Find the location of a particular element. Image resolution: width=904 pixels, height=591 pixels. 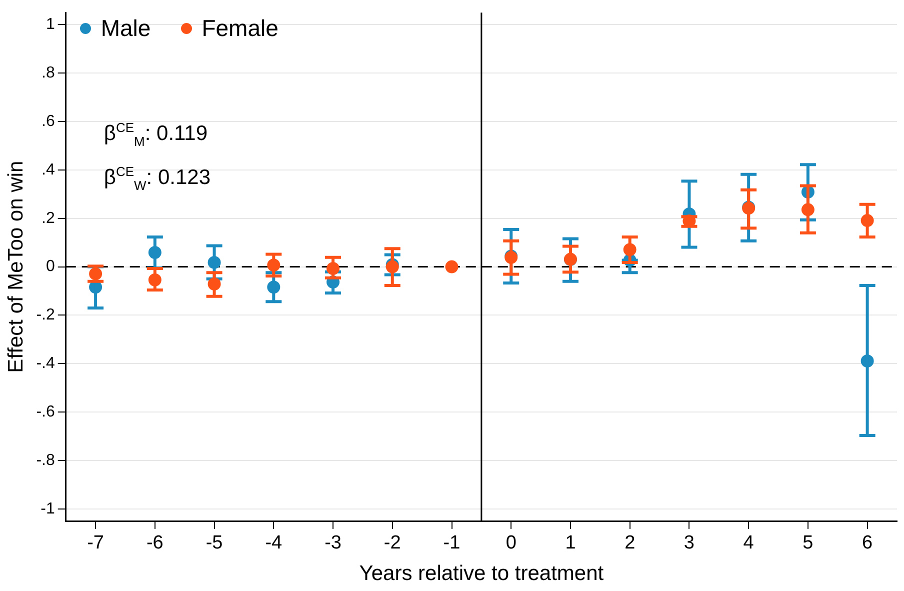

y-tick-label: -.4 is located at coordinates (45, 363).